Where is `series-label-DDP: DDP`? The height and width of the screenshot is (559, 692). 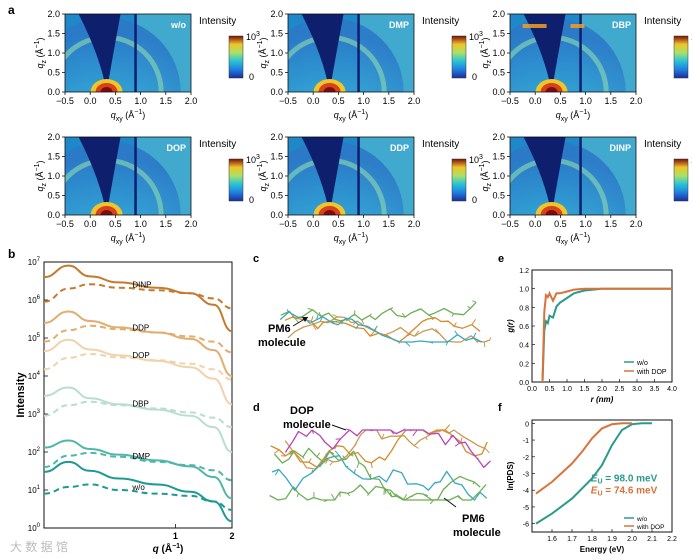 series-label-DDP: DDP is located at coordinates (140, 327).